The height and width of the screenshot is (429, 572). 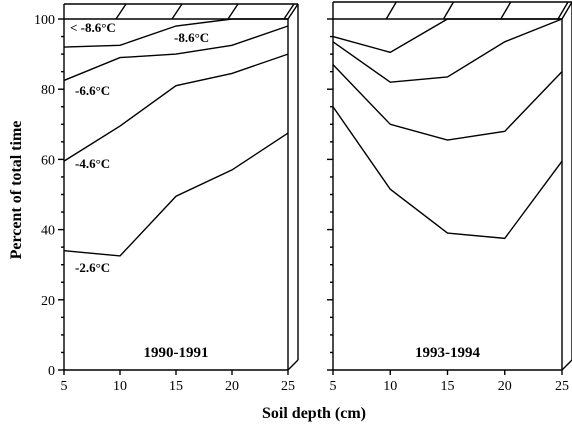 I want to click on y-tick-label: 80, so click(x=48, y=90).